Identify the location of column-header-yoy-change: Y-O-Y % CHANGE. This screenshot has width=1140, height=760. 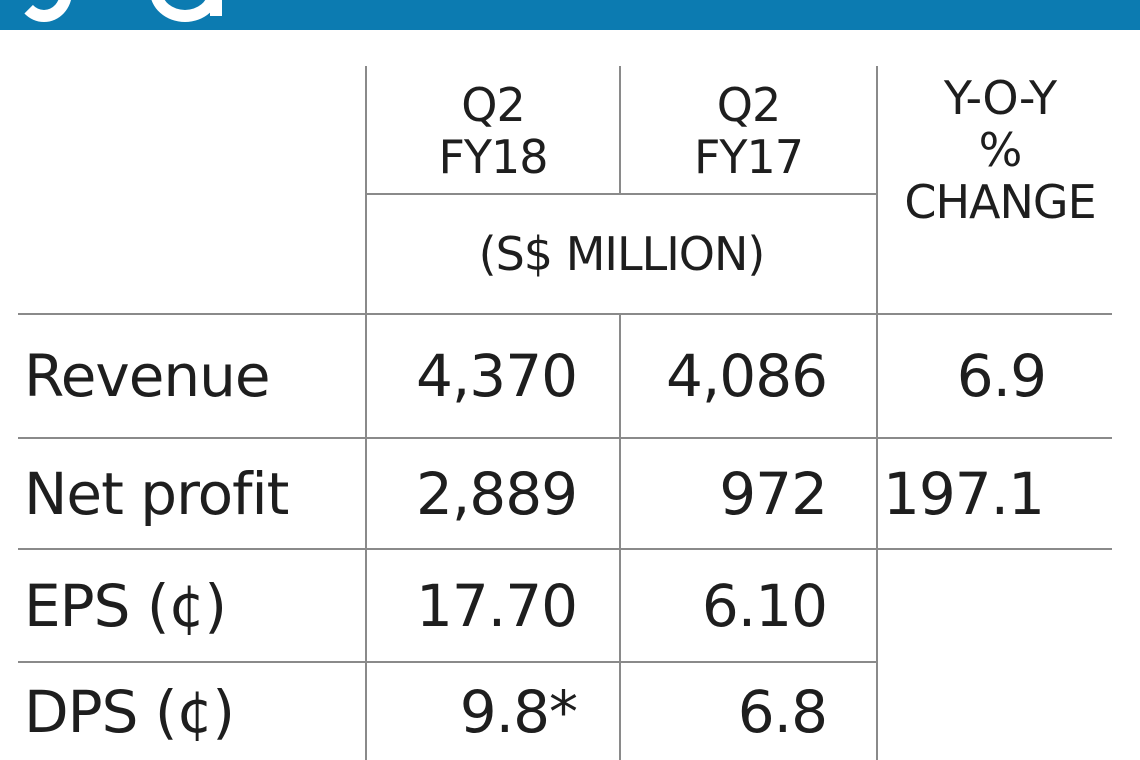
(1000, 162).